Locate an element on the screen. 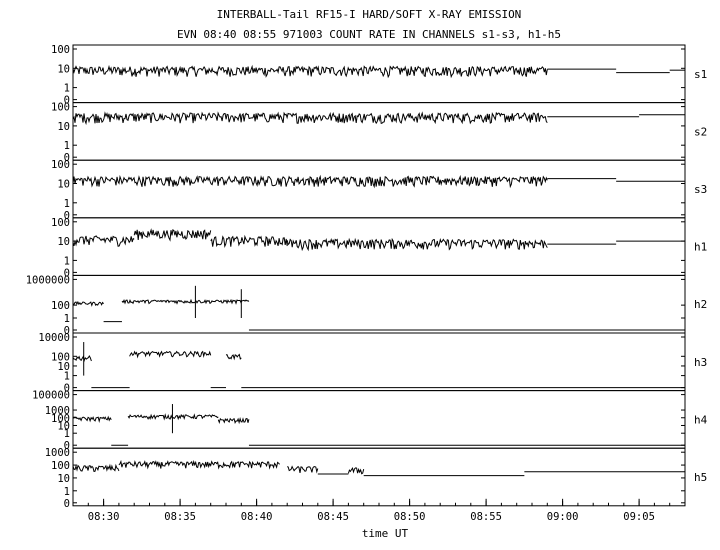 Image resolution: width=720 pixels, height=550 pixels. y-tick-label-s3-10: 10 is located at coordinates (63, 185).